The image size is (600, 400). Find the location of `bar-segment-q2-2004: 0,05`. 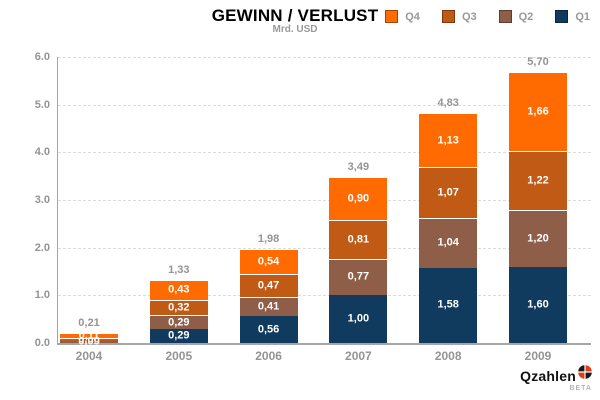

bar-segment-q2-2004: 0,05 is located at coordinates (89, 341).